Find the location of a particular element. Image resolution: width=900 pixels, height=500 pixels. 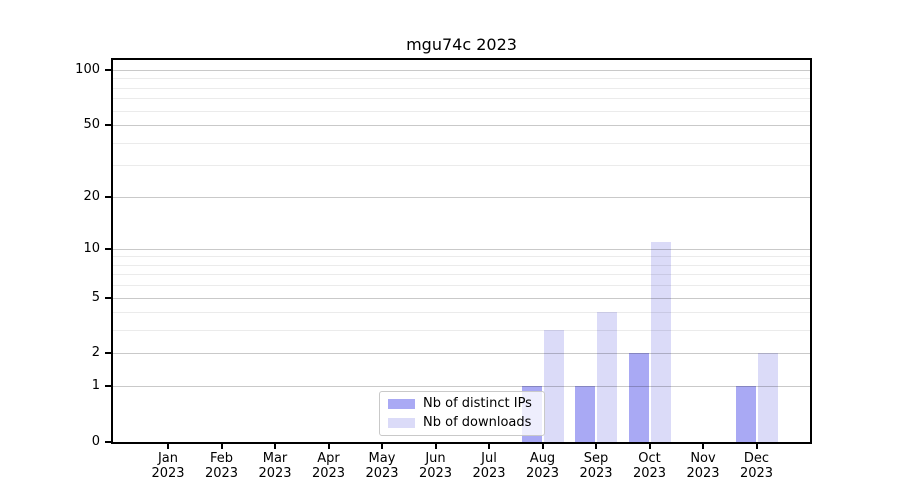

legend-label: Nb of distinct IPs is located at coordinates (477, 403).